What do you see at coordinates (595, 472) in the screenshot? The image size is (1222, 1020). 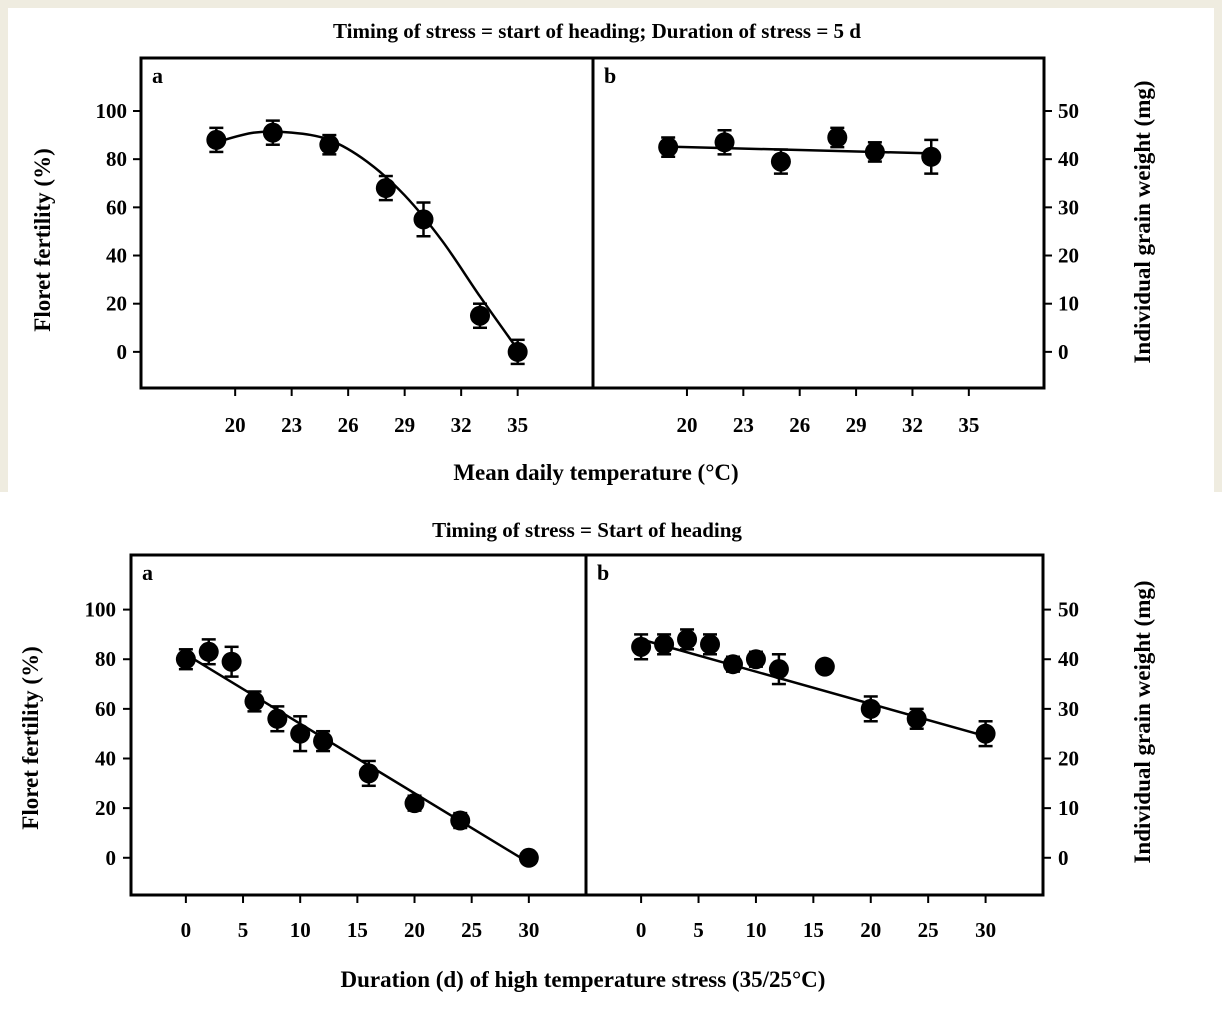 I see `figure1-x-label: Mean daily temperature (°C)` at bounding box center [595, 472].